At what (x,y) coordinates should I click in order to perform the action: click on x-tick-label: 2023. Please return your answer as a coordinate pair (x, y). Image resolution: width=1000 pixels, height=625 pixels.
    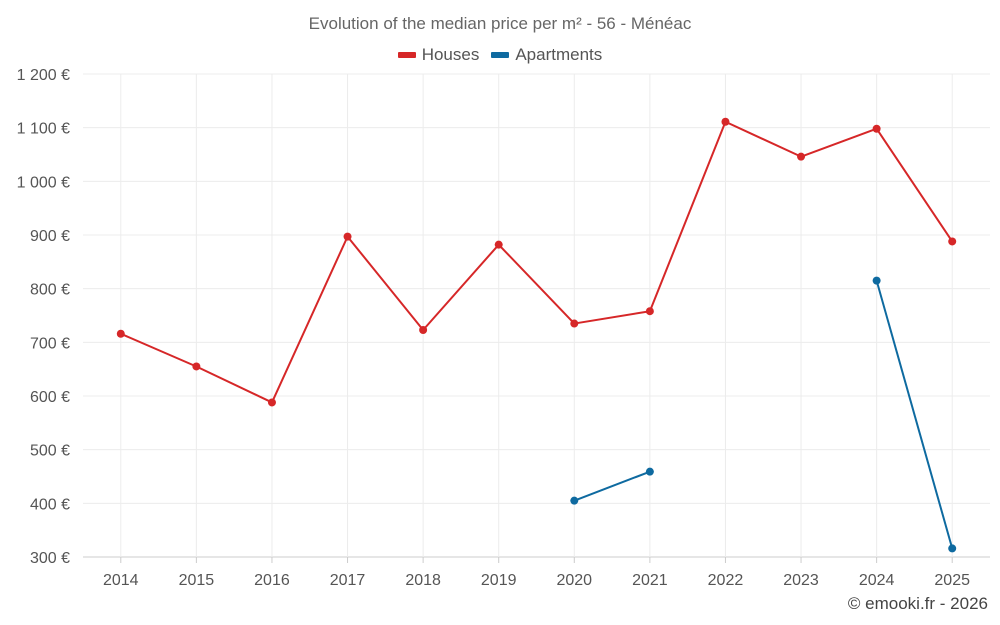
    Looking at the image, I should click on (801, 580).